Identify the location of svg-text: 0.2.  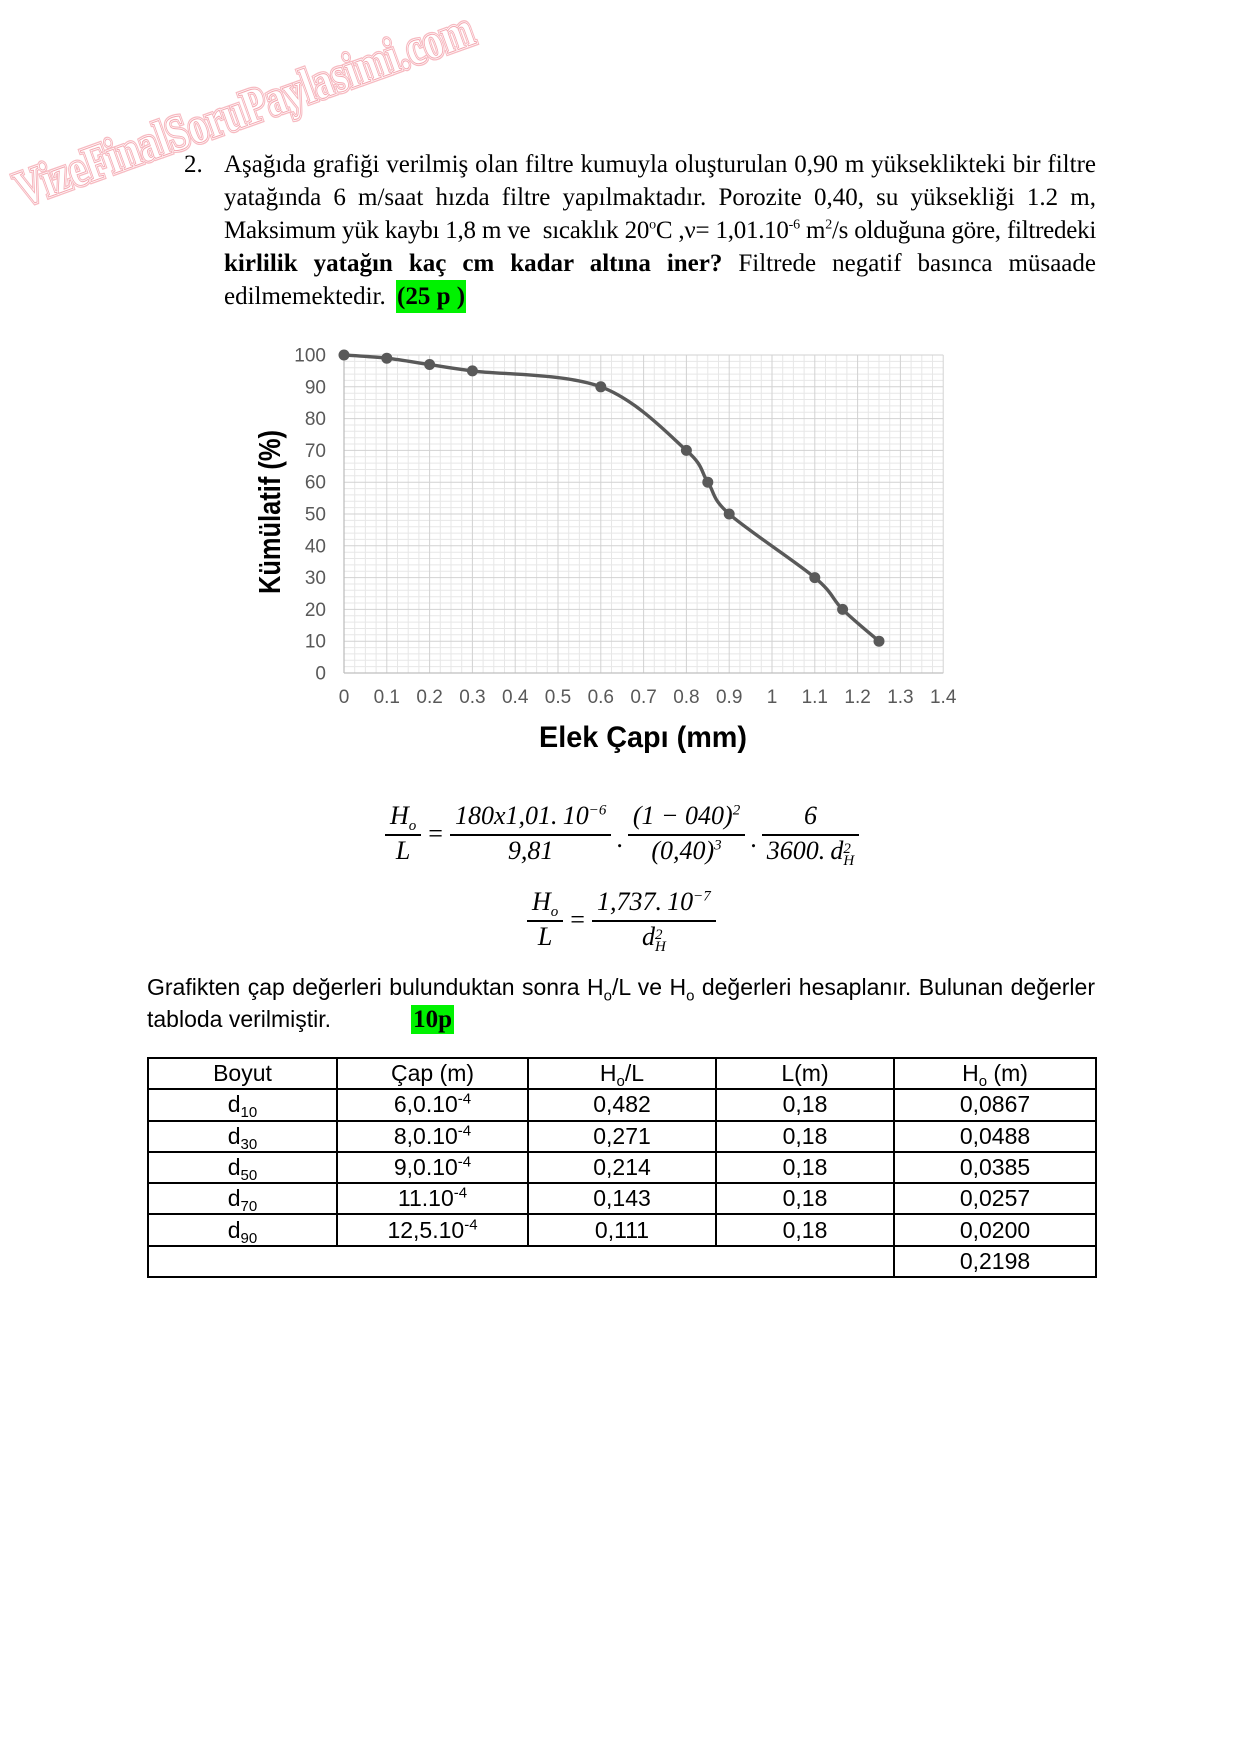
(429, 697).